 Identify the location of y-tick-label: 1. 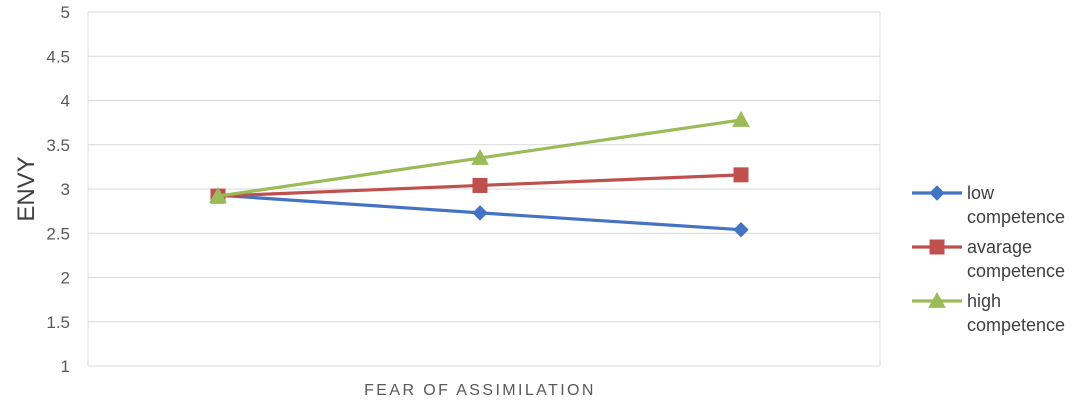
(65, 366).